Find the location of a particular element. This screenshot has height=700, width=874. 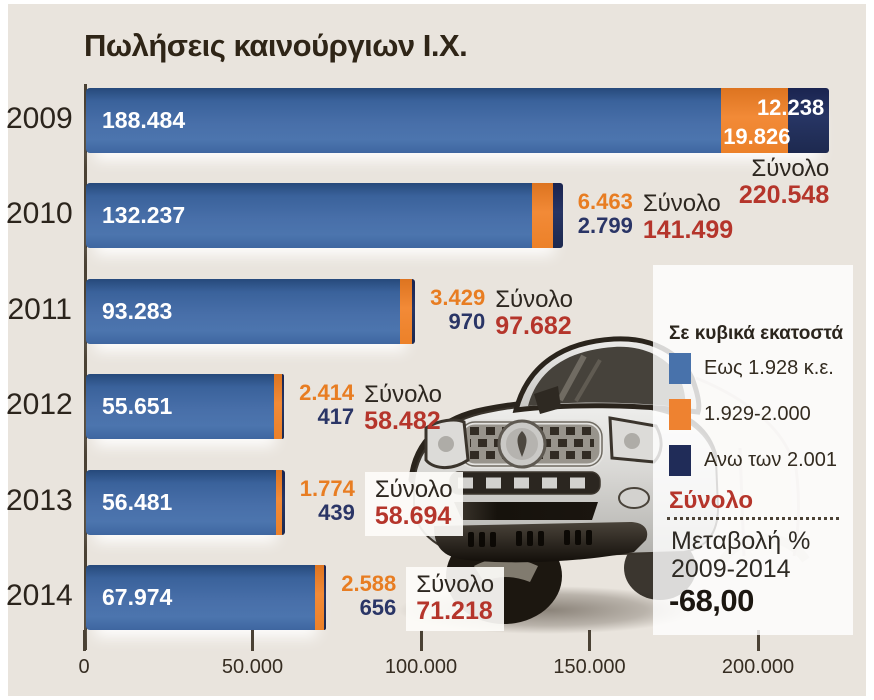

bar-value-blue: 188.484 is located at coordinates (144, 120).